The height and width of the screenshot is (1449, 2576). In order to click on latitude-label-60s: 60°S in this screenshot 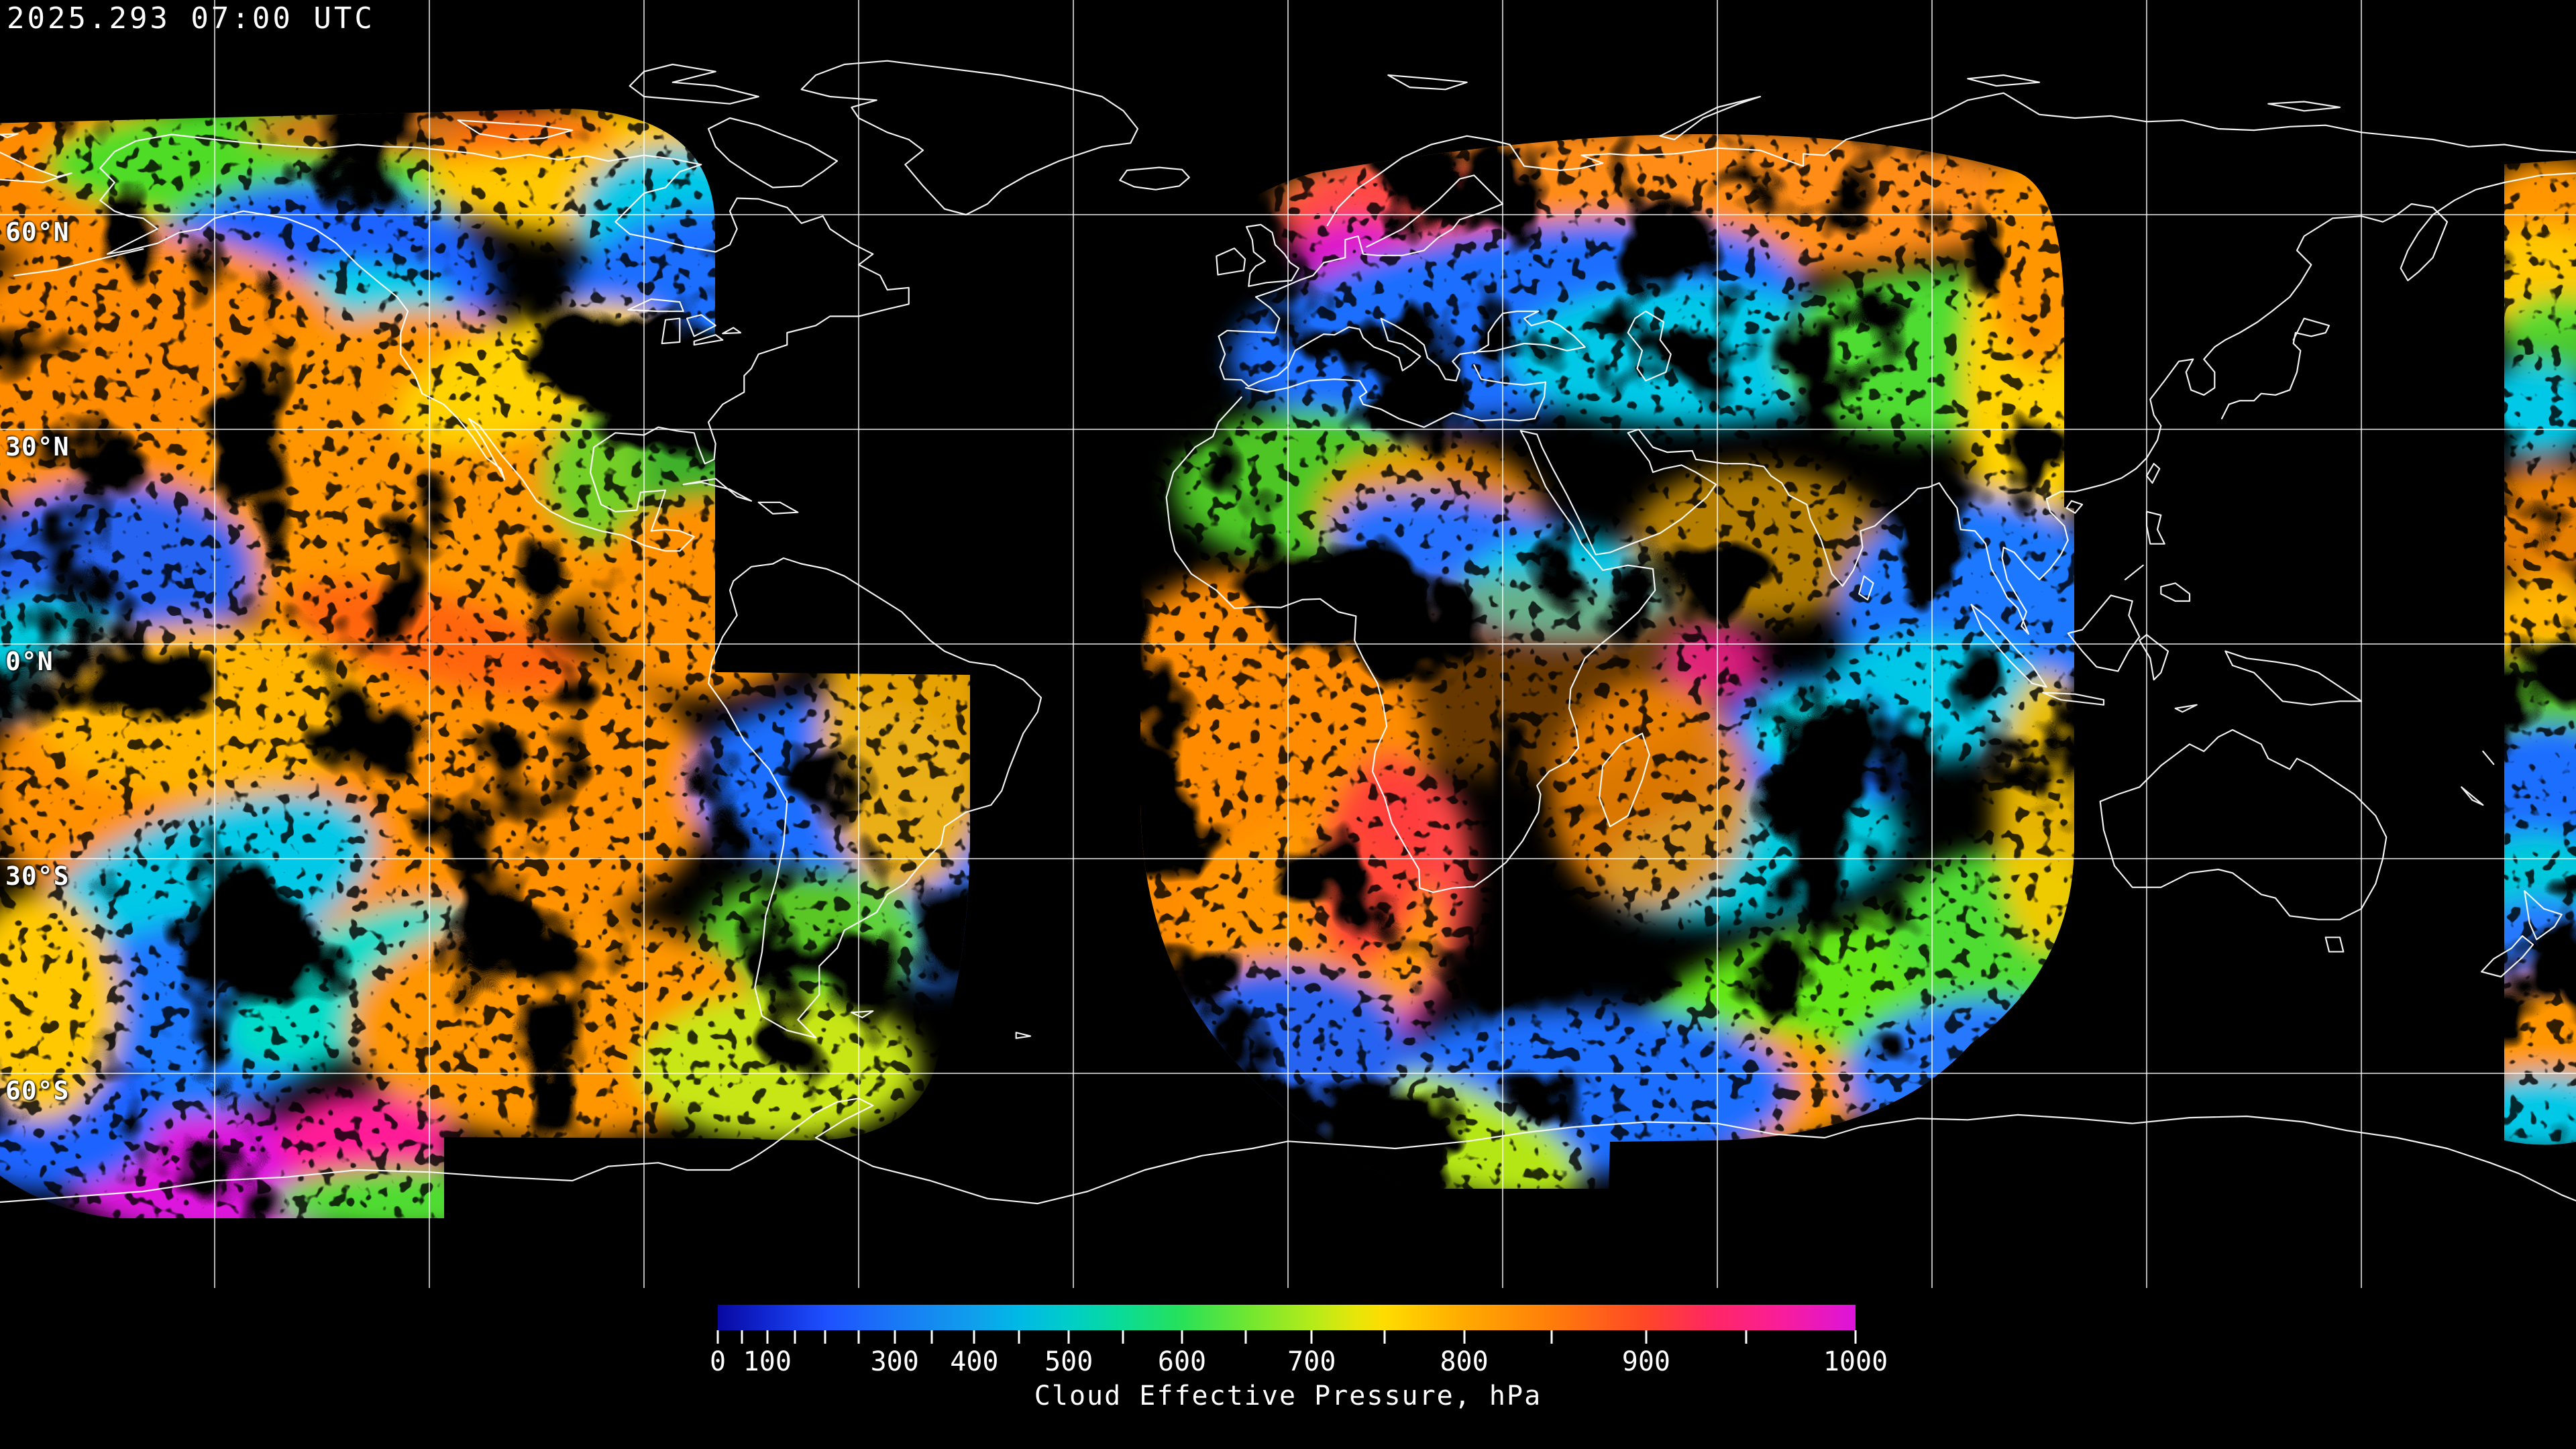, I will do `click(37, 1091)`.